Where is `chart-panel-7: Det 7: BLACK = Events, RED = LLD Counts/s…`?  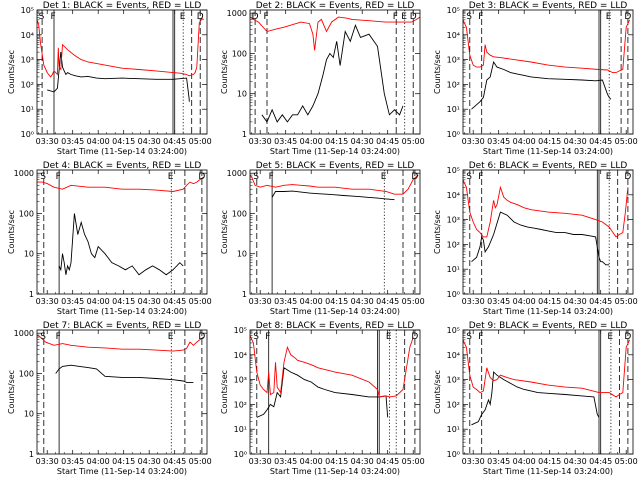
chart-panel-7: Det 7: BLACK = Events, RED = LLD Counts/s… is located at coordinates (109, 398).